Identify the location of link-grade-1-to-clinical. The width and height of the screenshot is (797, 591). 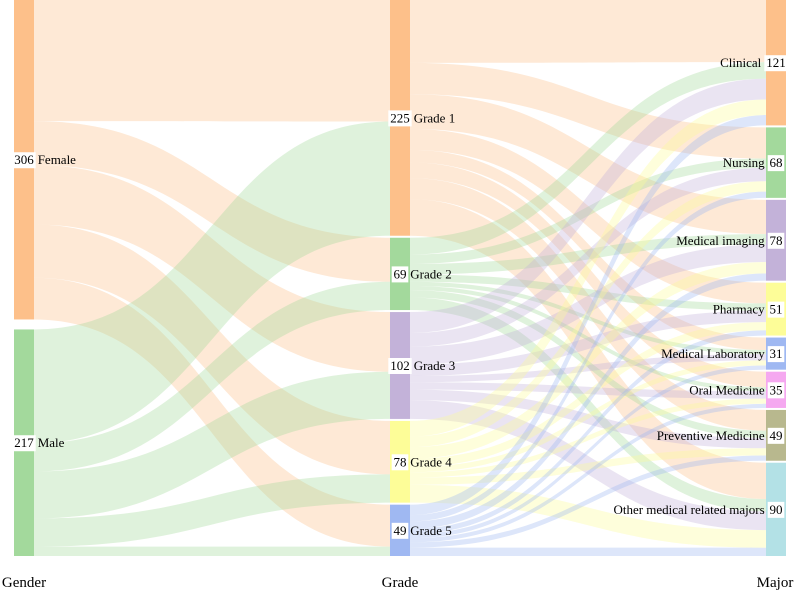
(588, 31).